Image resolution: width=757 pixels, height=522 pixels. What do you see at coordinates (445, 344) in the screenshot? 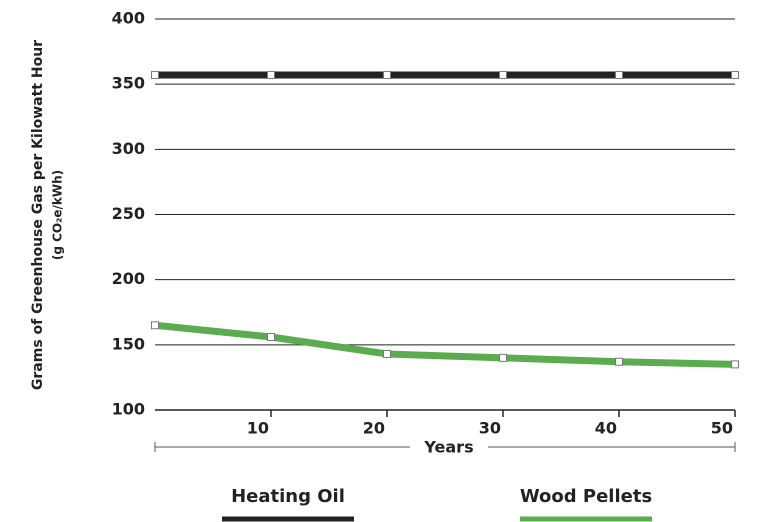
I see `series-line` at bounding box center [445, 344].